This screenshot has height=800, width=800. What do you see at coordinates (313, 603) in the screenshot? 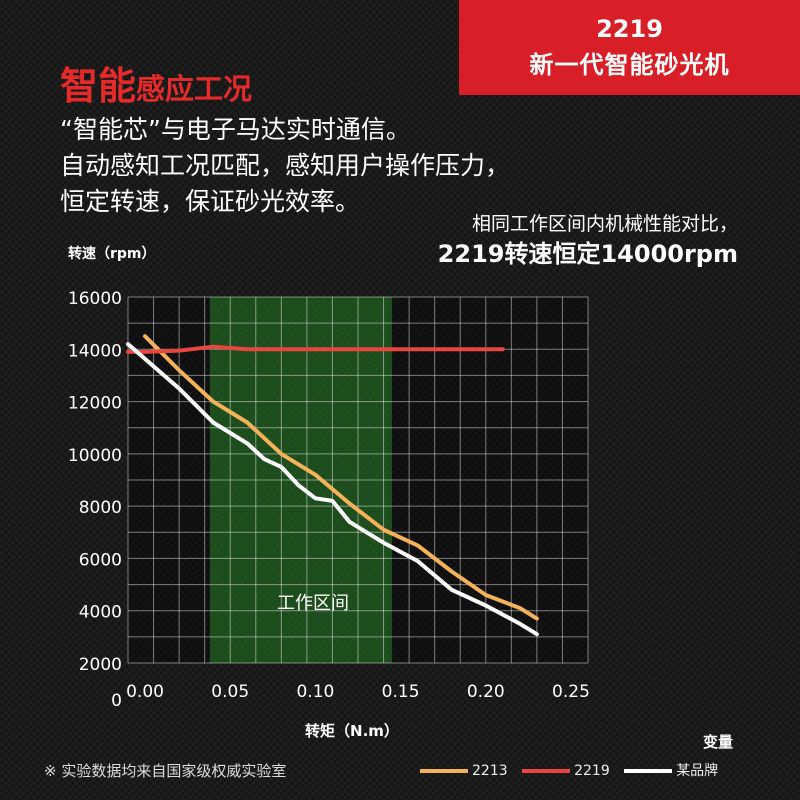
I see `working-zone-label: 工作区间` at bounding box center [313, 603].